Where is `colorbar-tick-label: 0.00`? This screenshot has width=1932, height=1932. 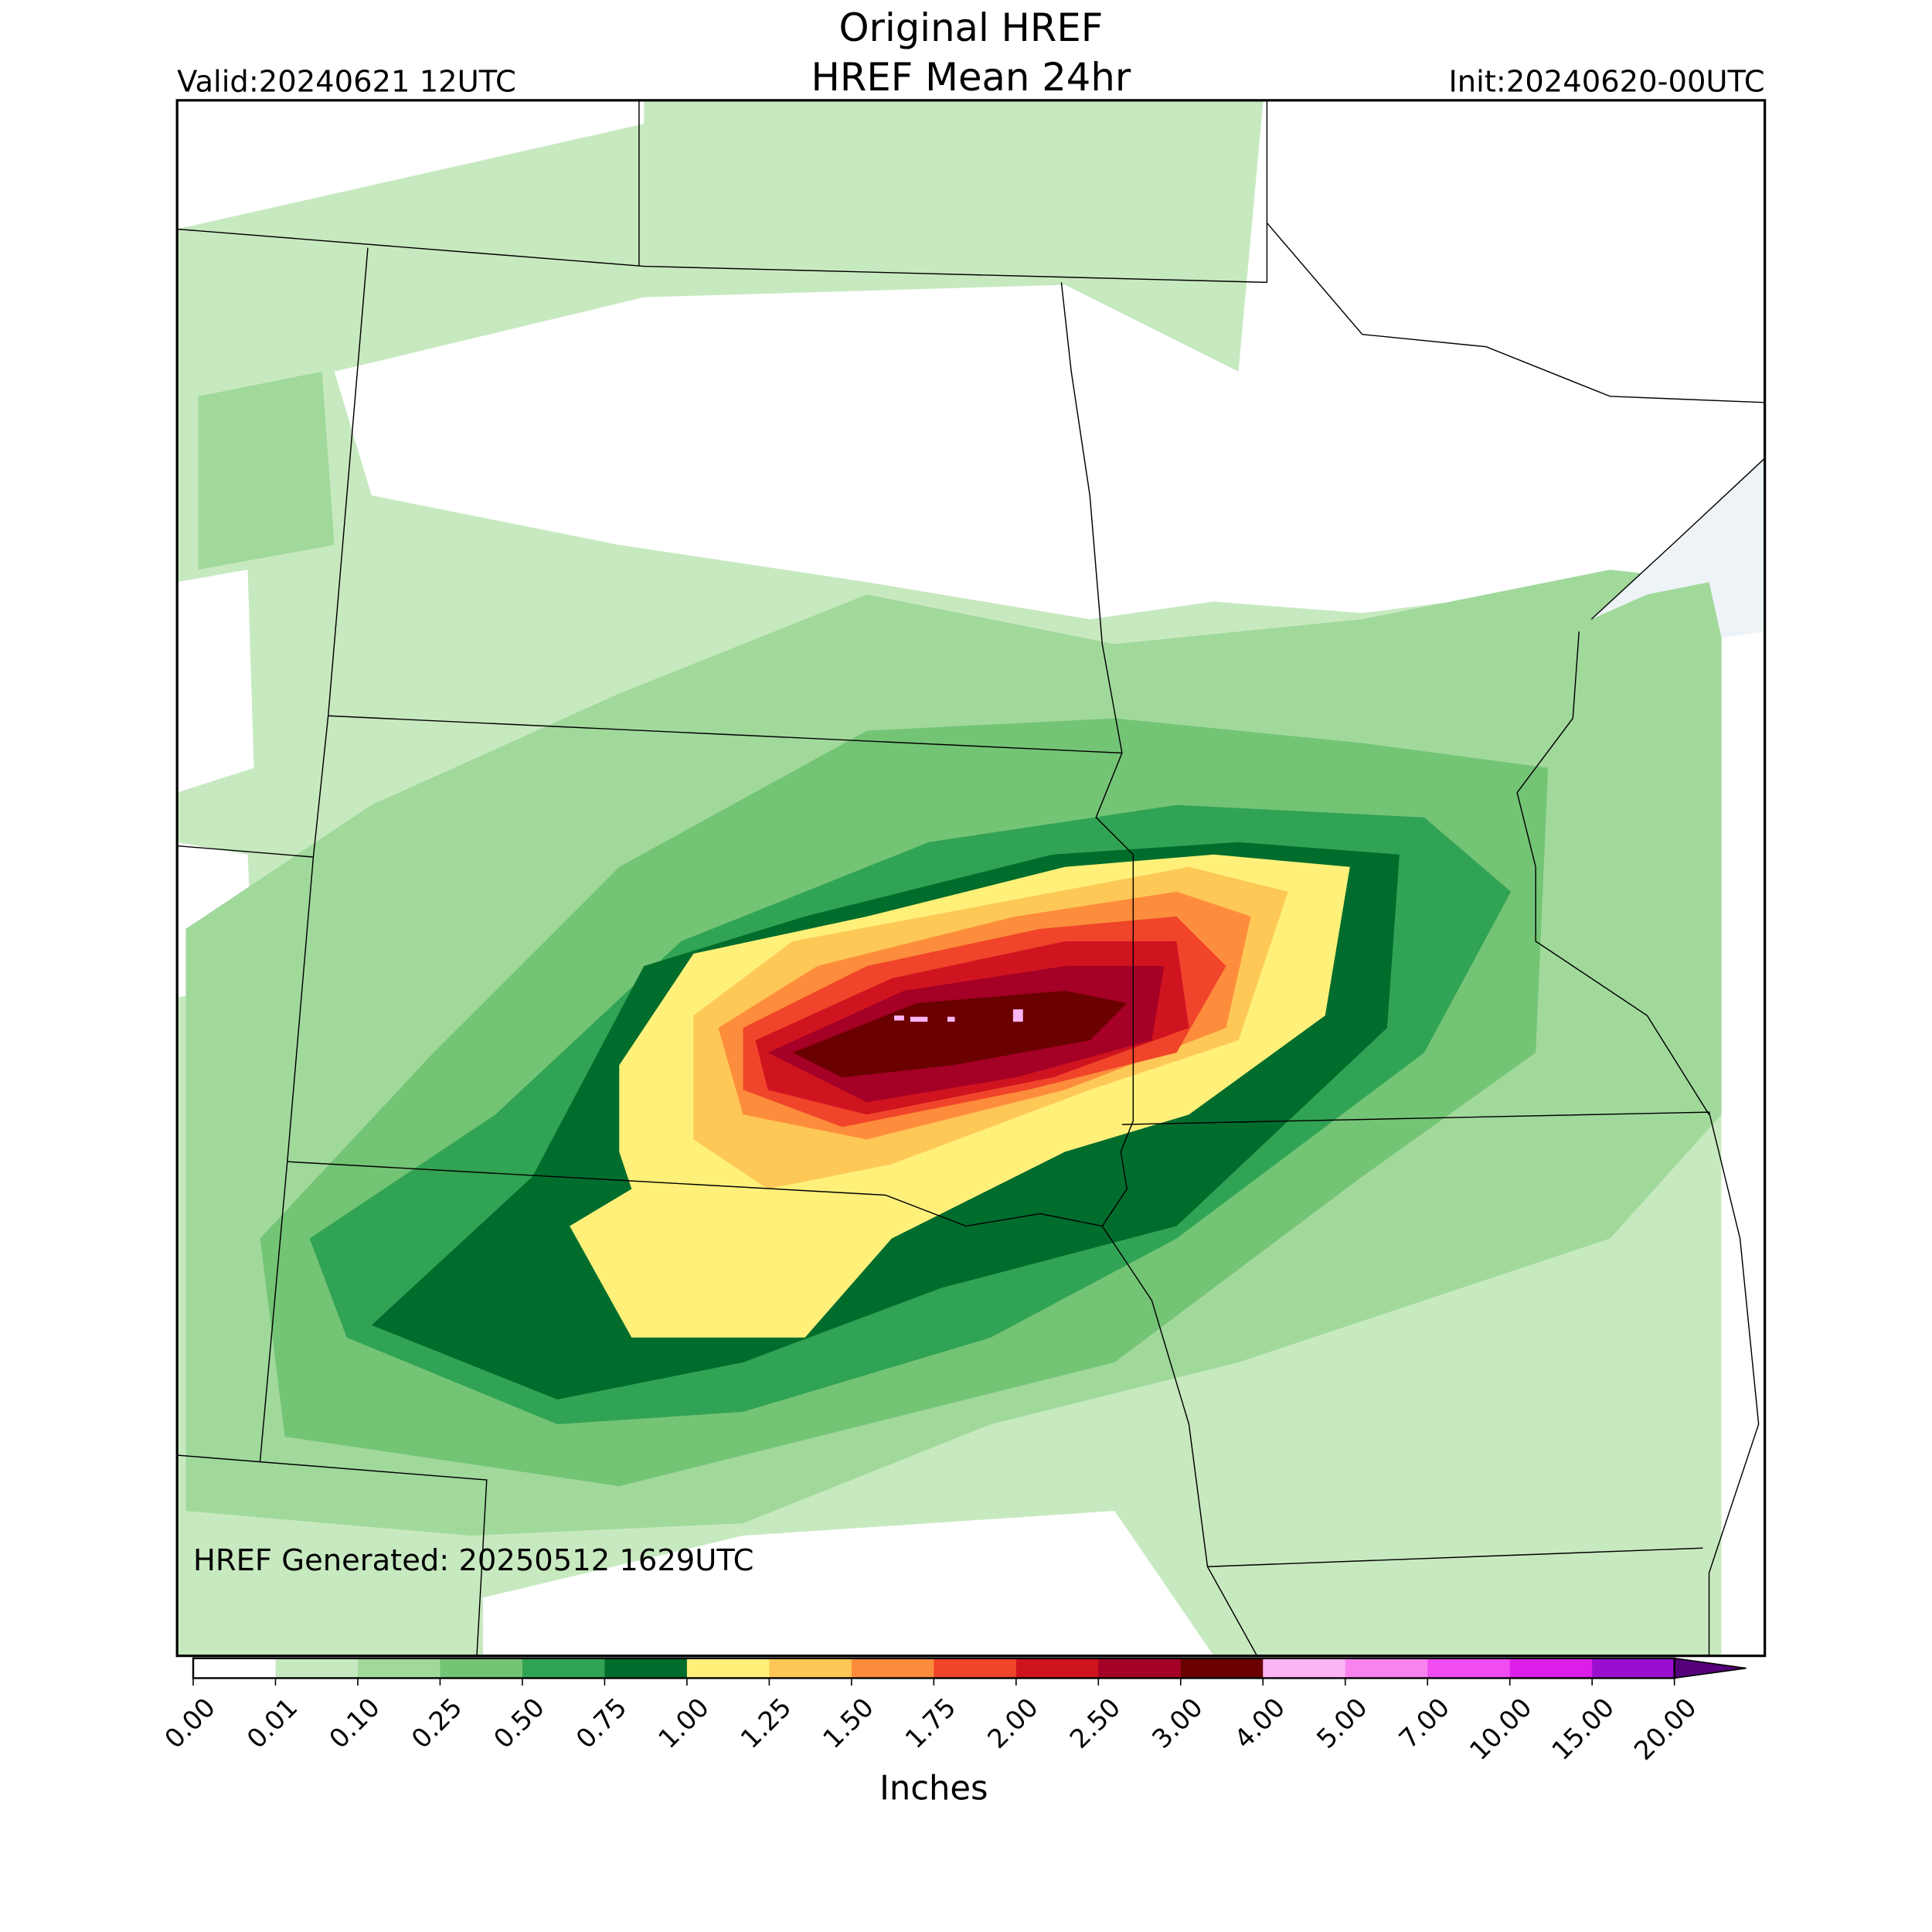
colorbar-tick-label: 0.00 is located at coordinates (190, 1724).